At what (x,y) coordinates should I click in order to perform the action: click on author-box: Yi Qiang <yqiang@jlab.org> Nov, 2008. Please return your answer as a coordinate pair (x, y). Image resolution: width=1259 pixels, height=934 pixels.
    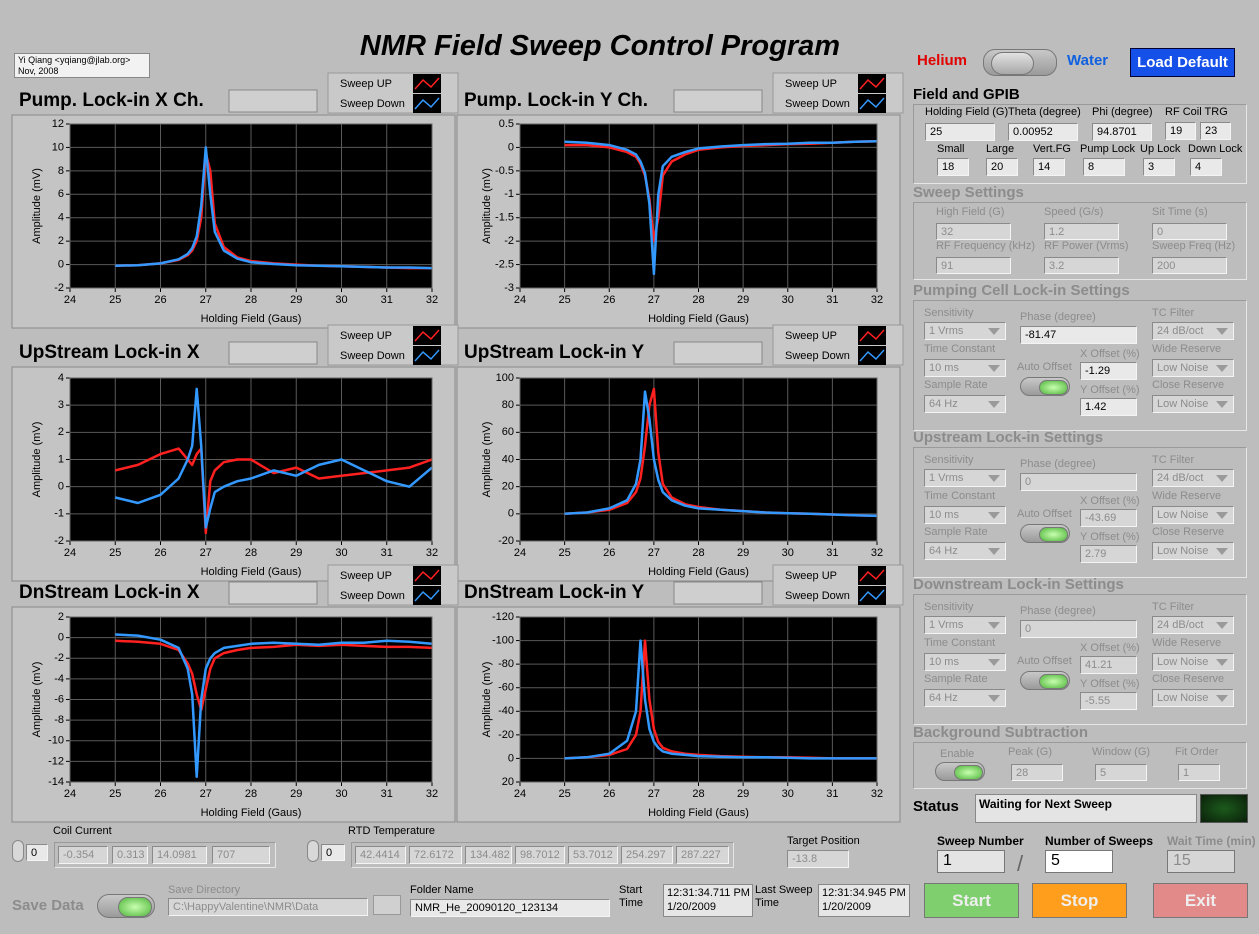
    Looking at the image, I should click on (82, 65).